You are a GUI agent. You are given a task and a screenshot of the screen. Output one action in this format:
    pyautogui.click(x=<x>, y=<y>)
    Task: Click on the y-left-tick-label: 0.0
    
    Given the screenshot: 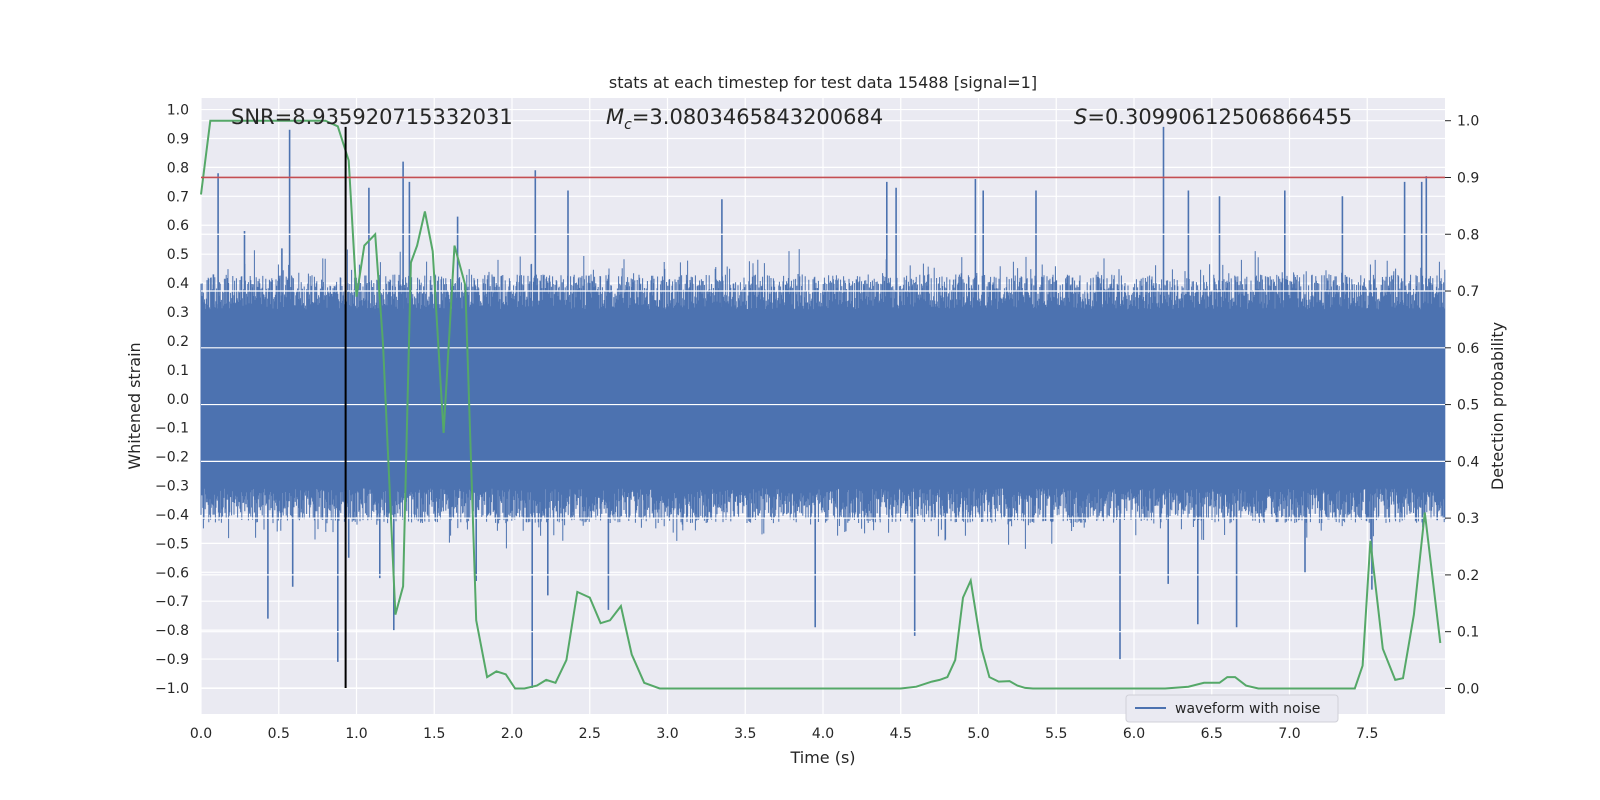 What is the action you would take?
    pyautogui.click(x=178, y=400)
    